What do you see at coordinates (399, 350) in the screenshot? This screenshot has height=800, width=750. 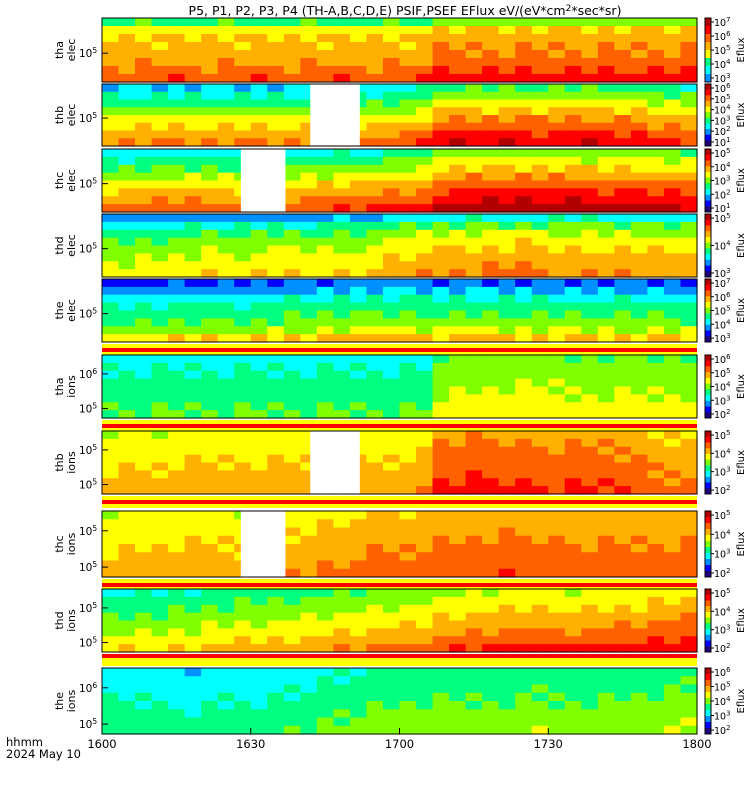 I see `quality-flag-strip` at bounding box center [399, 350].